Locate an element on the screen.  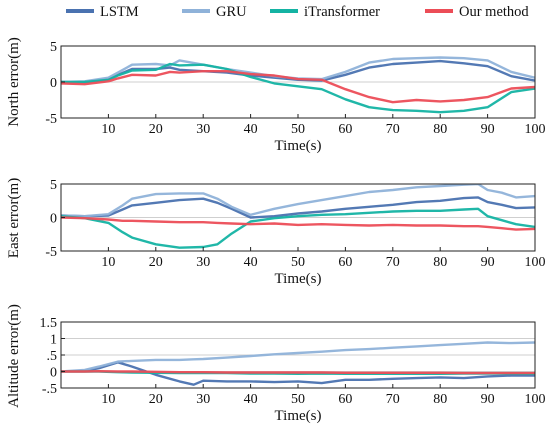
y-axis-label: Altitude error(m) is located at coordinates (14, 356).